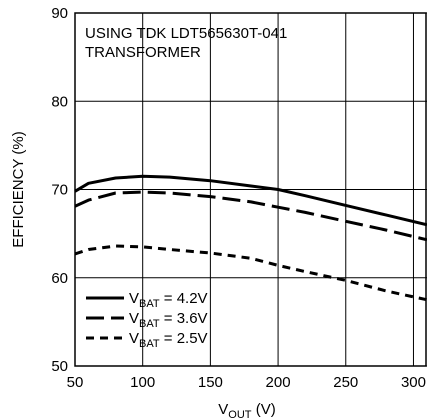 The width and height of the screenshot is (427, 419). I want to click on x-tick-label-150: 150, so click(210, 382).